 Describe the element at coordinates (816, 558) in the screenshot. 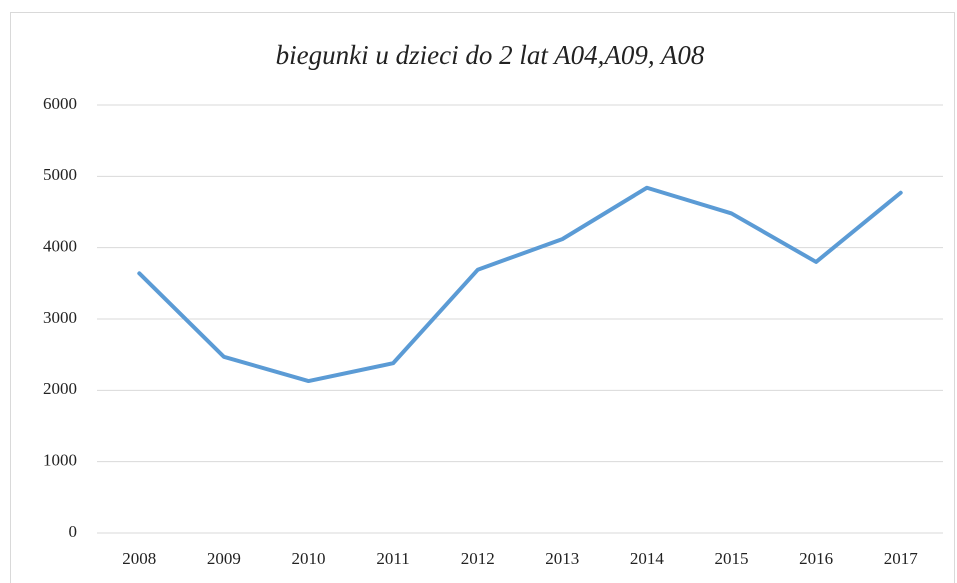

I see `x-tick-label: 2016` at that location.